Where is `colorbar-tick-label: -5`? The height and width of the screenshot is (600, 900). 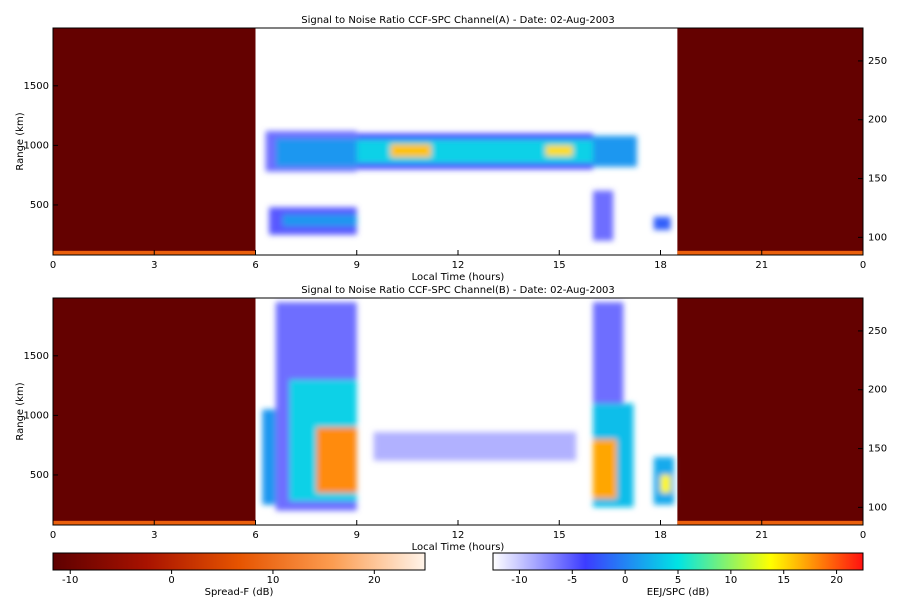
colorbar-tick-label: -5 is located at coordinates (572, 580).